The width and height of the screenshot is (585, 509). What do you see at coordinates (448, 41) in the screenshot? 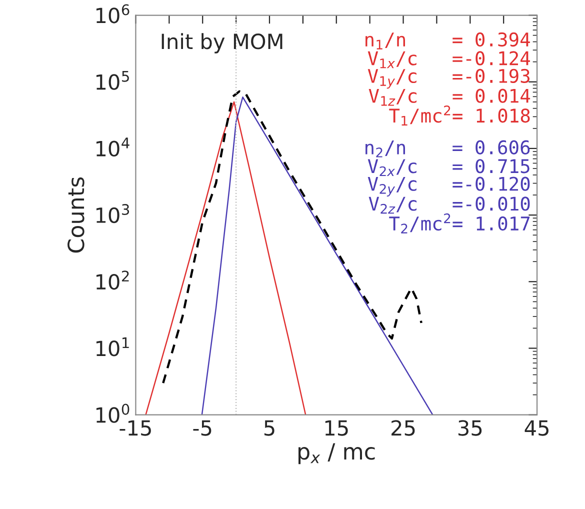
I see `annotation: n$_{1}$/n = 0.394` at bounding box center [448, 41].